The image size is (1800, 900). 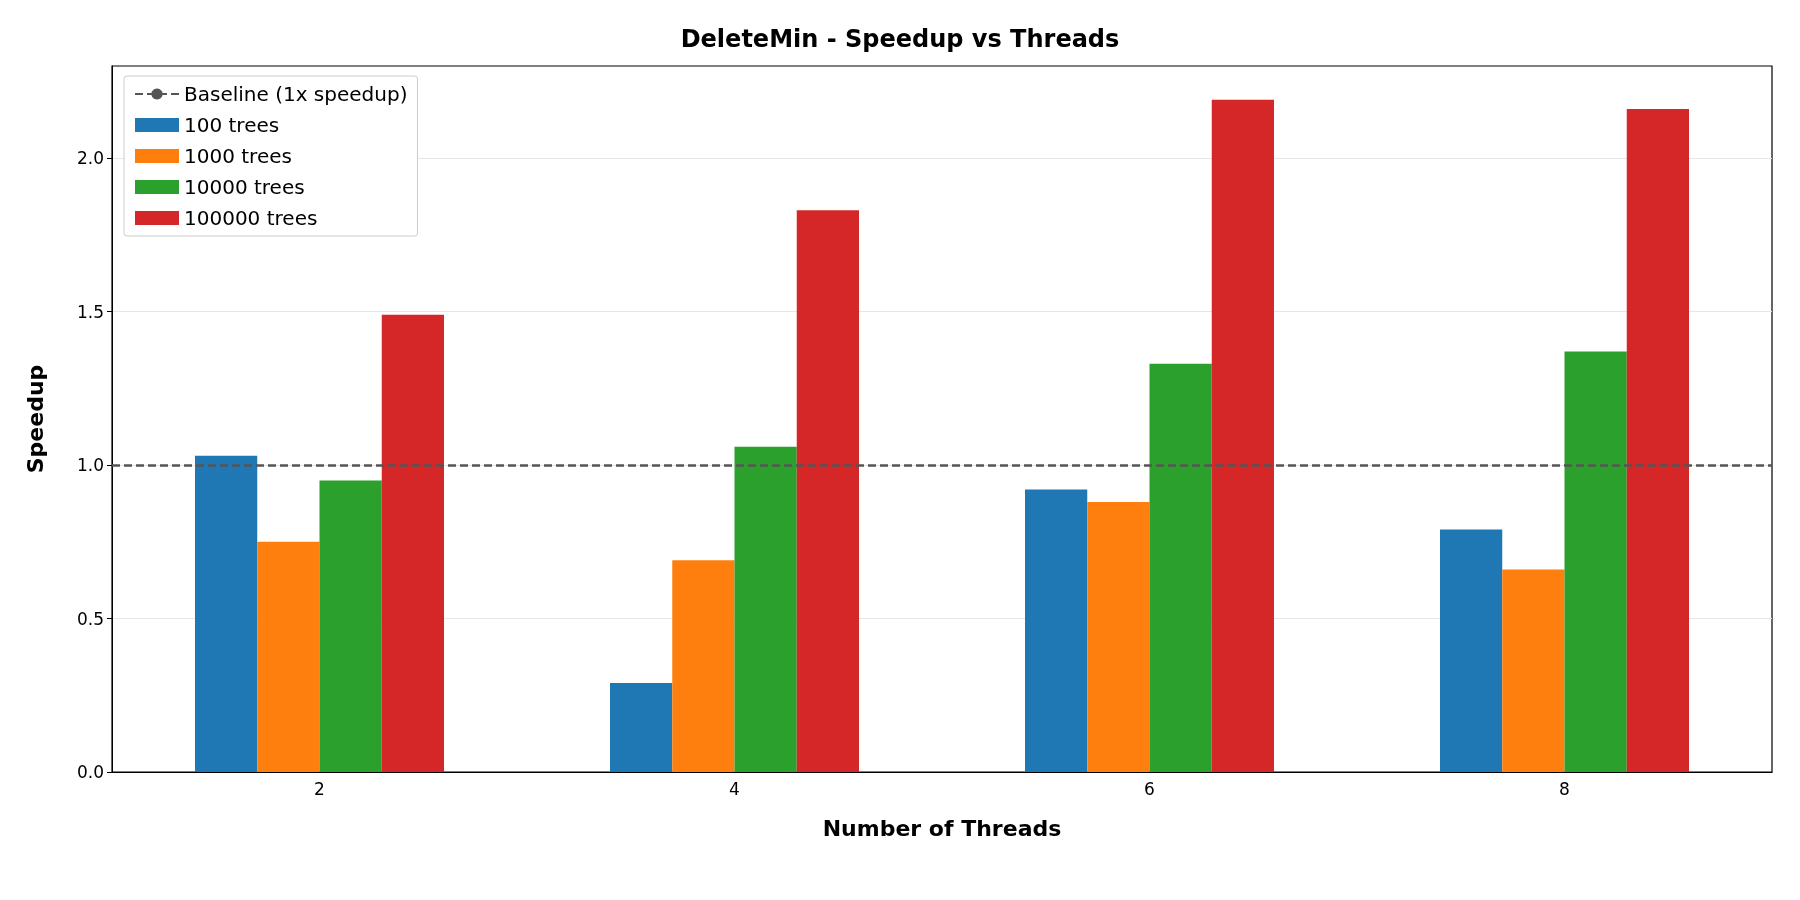 What do you see at coordinates (251, 218) in the screenshot?
I see `legend-label: 100000 trees` at bounding box center [251, 218].